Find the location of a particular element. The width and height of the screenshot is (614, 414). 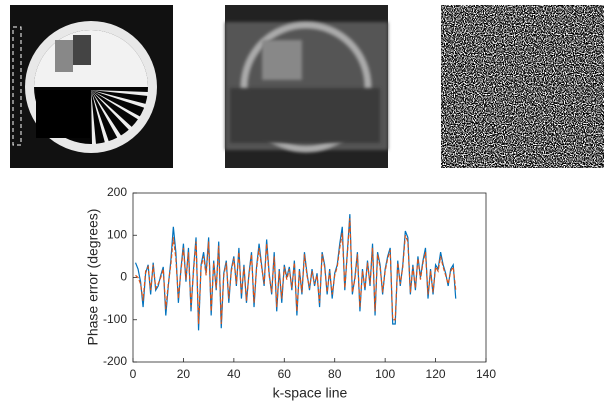

y-tick-label: -100 is located at coordinates (115, 319).